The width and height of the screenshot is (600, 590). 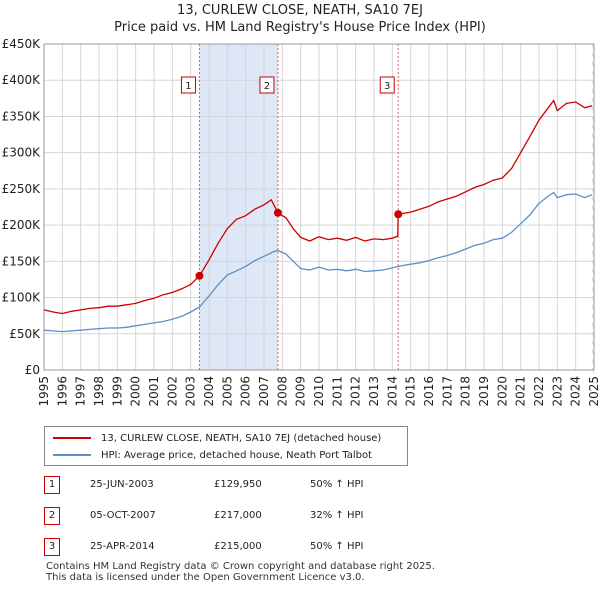 I want to click on x-tick-label: 2011, so click(x=337, y=391).